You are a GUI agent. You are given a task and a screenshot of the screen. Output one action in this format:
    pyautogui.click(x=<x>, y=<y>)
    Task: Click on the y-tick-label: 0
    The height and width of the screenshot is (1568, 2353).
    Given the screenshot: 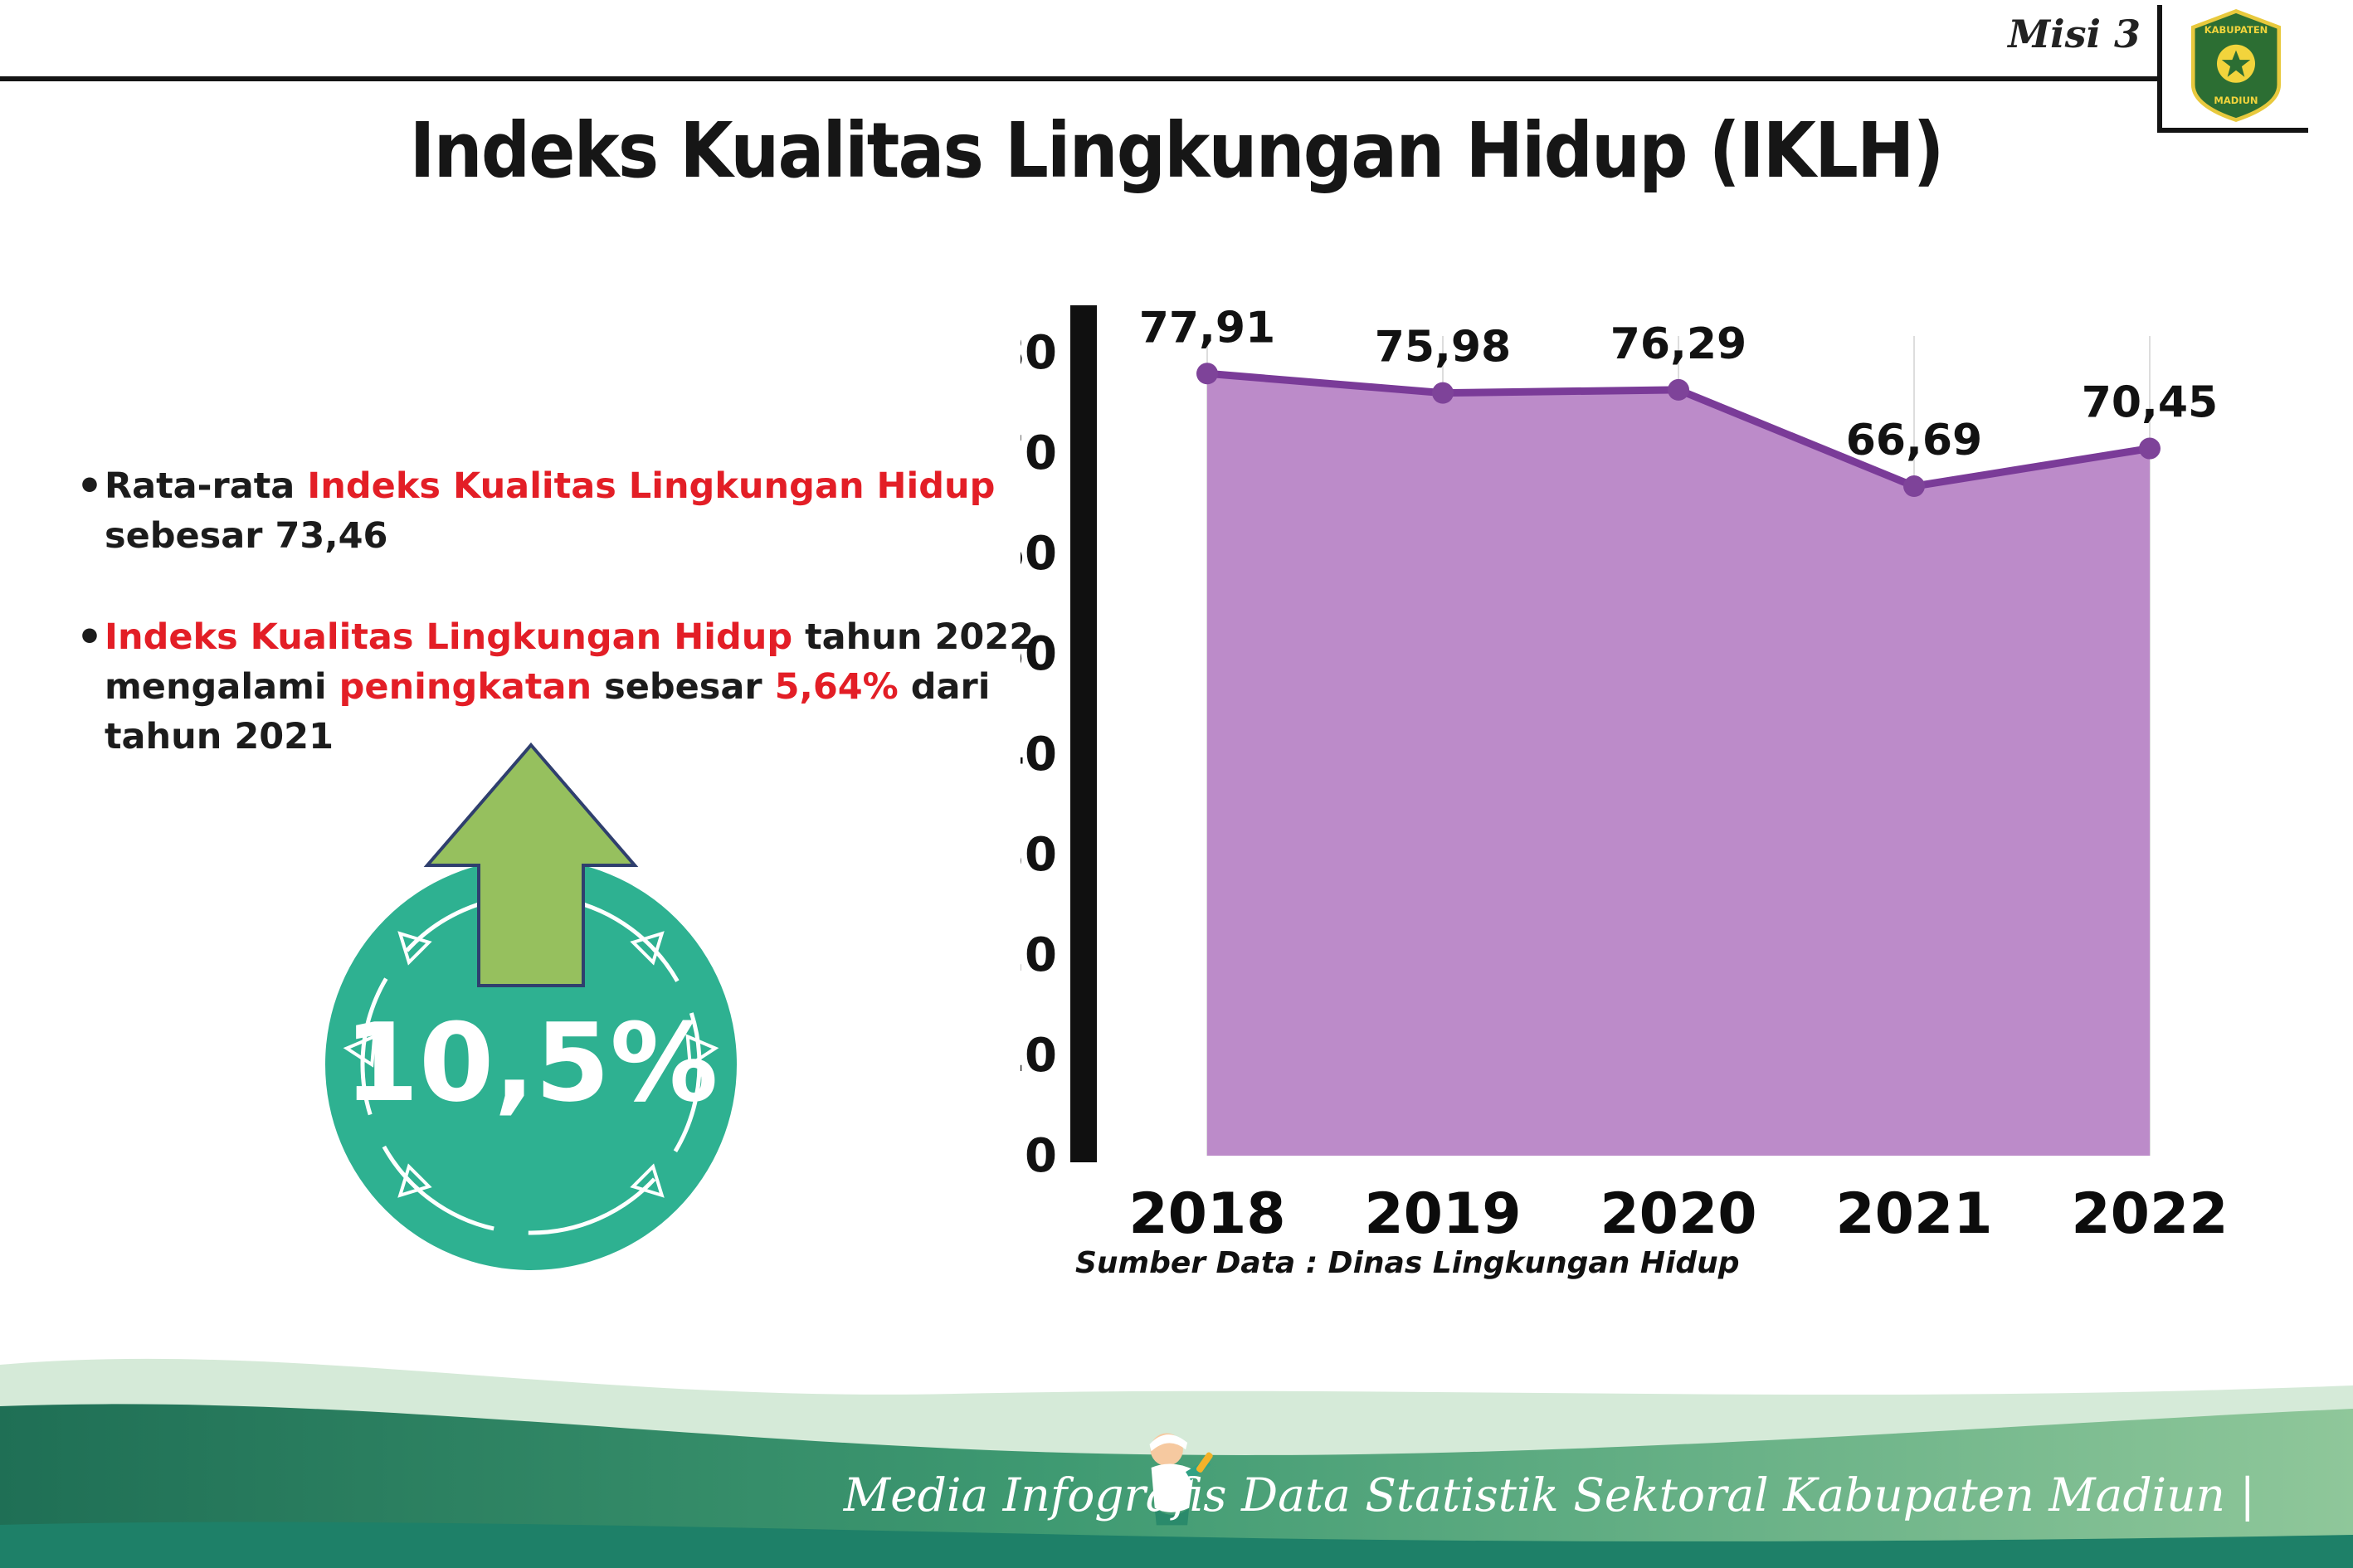 What is the action you would take?
    pyautogui.click(x=1041, y=1156)
    